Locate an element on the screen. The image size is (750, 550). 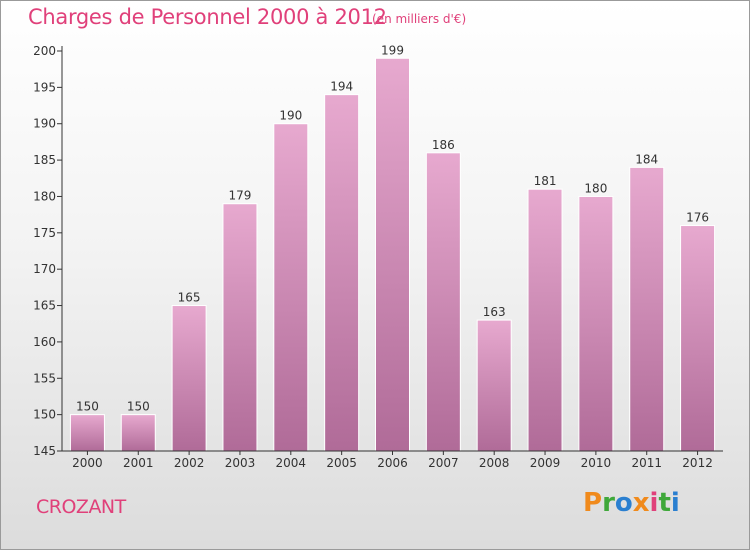
y-tick-label: 195 is located at coordinates (44, 87).